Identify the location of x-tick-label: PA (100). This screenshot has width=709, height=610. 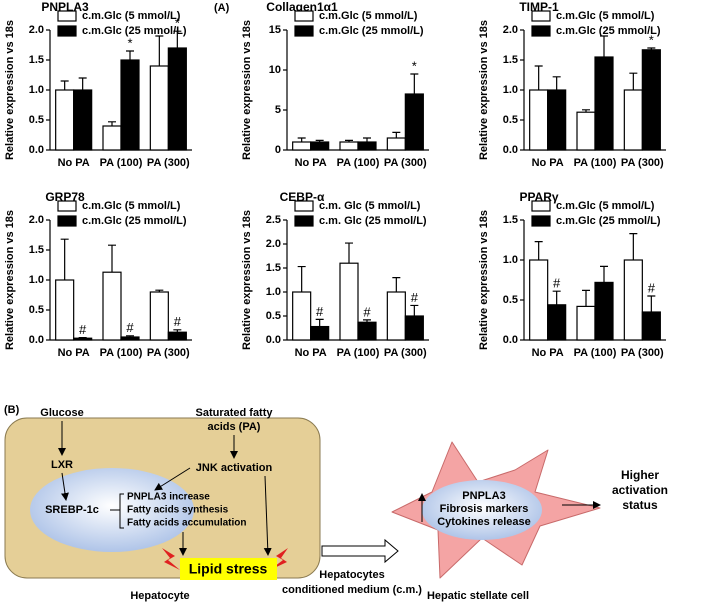
(121, 163).